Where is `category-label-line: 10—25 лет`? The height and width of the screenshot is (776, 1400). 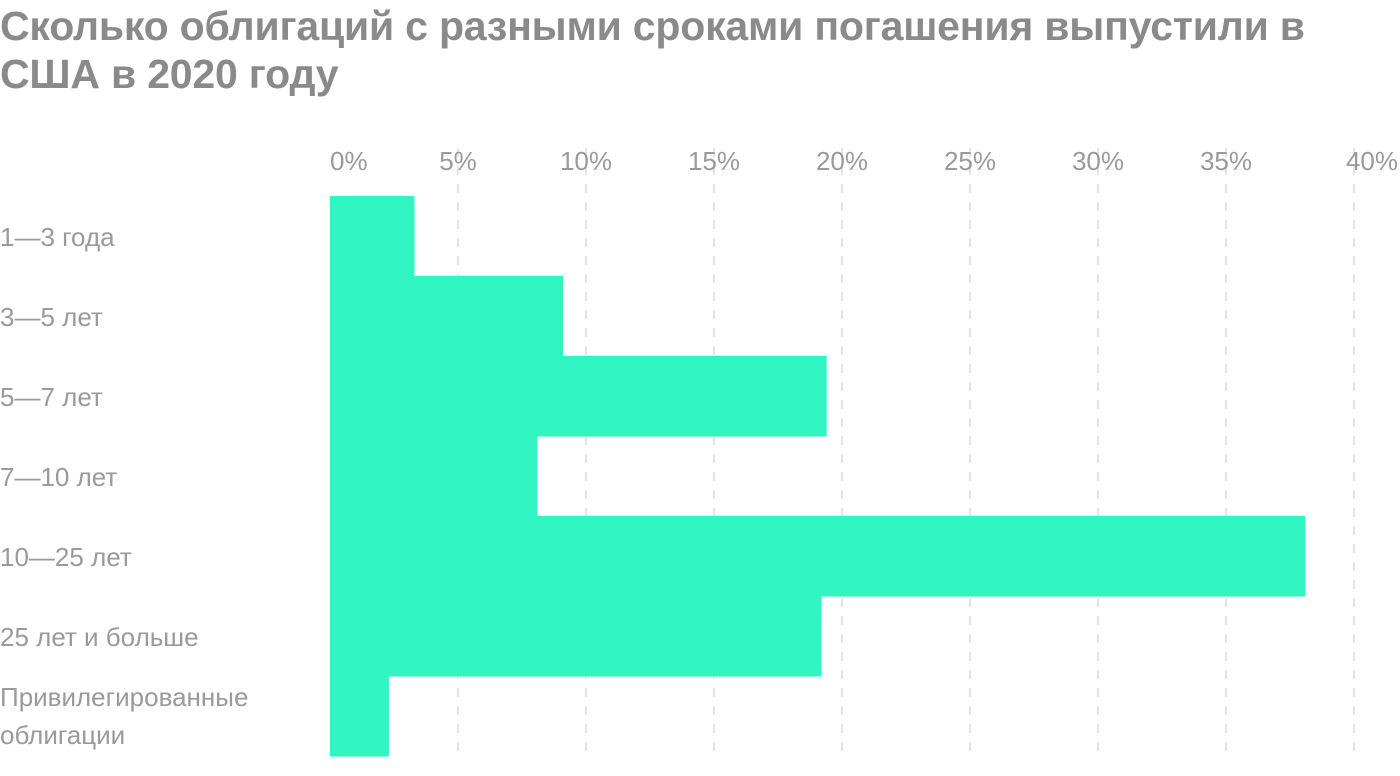 category-label-line: 10—25 лет is located at coordinates (66, 557).